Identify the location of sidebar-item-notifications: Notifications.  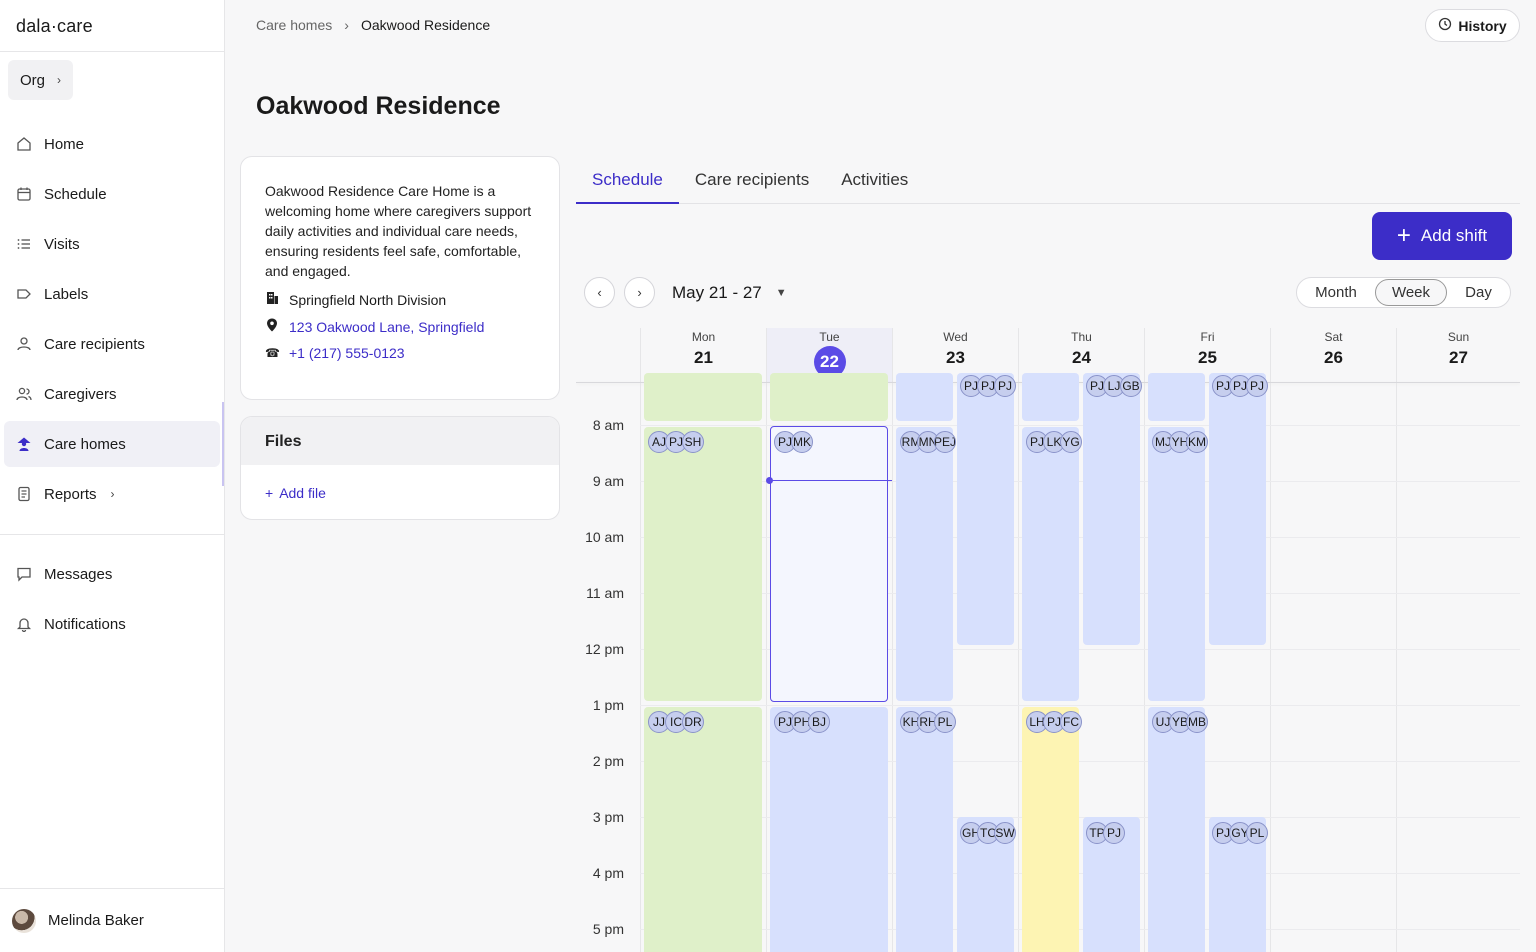
(112, 624).